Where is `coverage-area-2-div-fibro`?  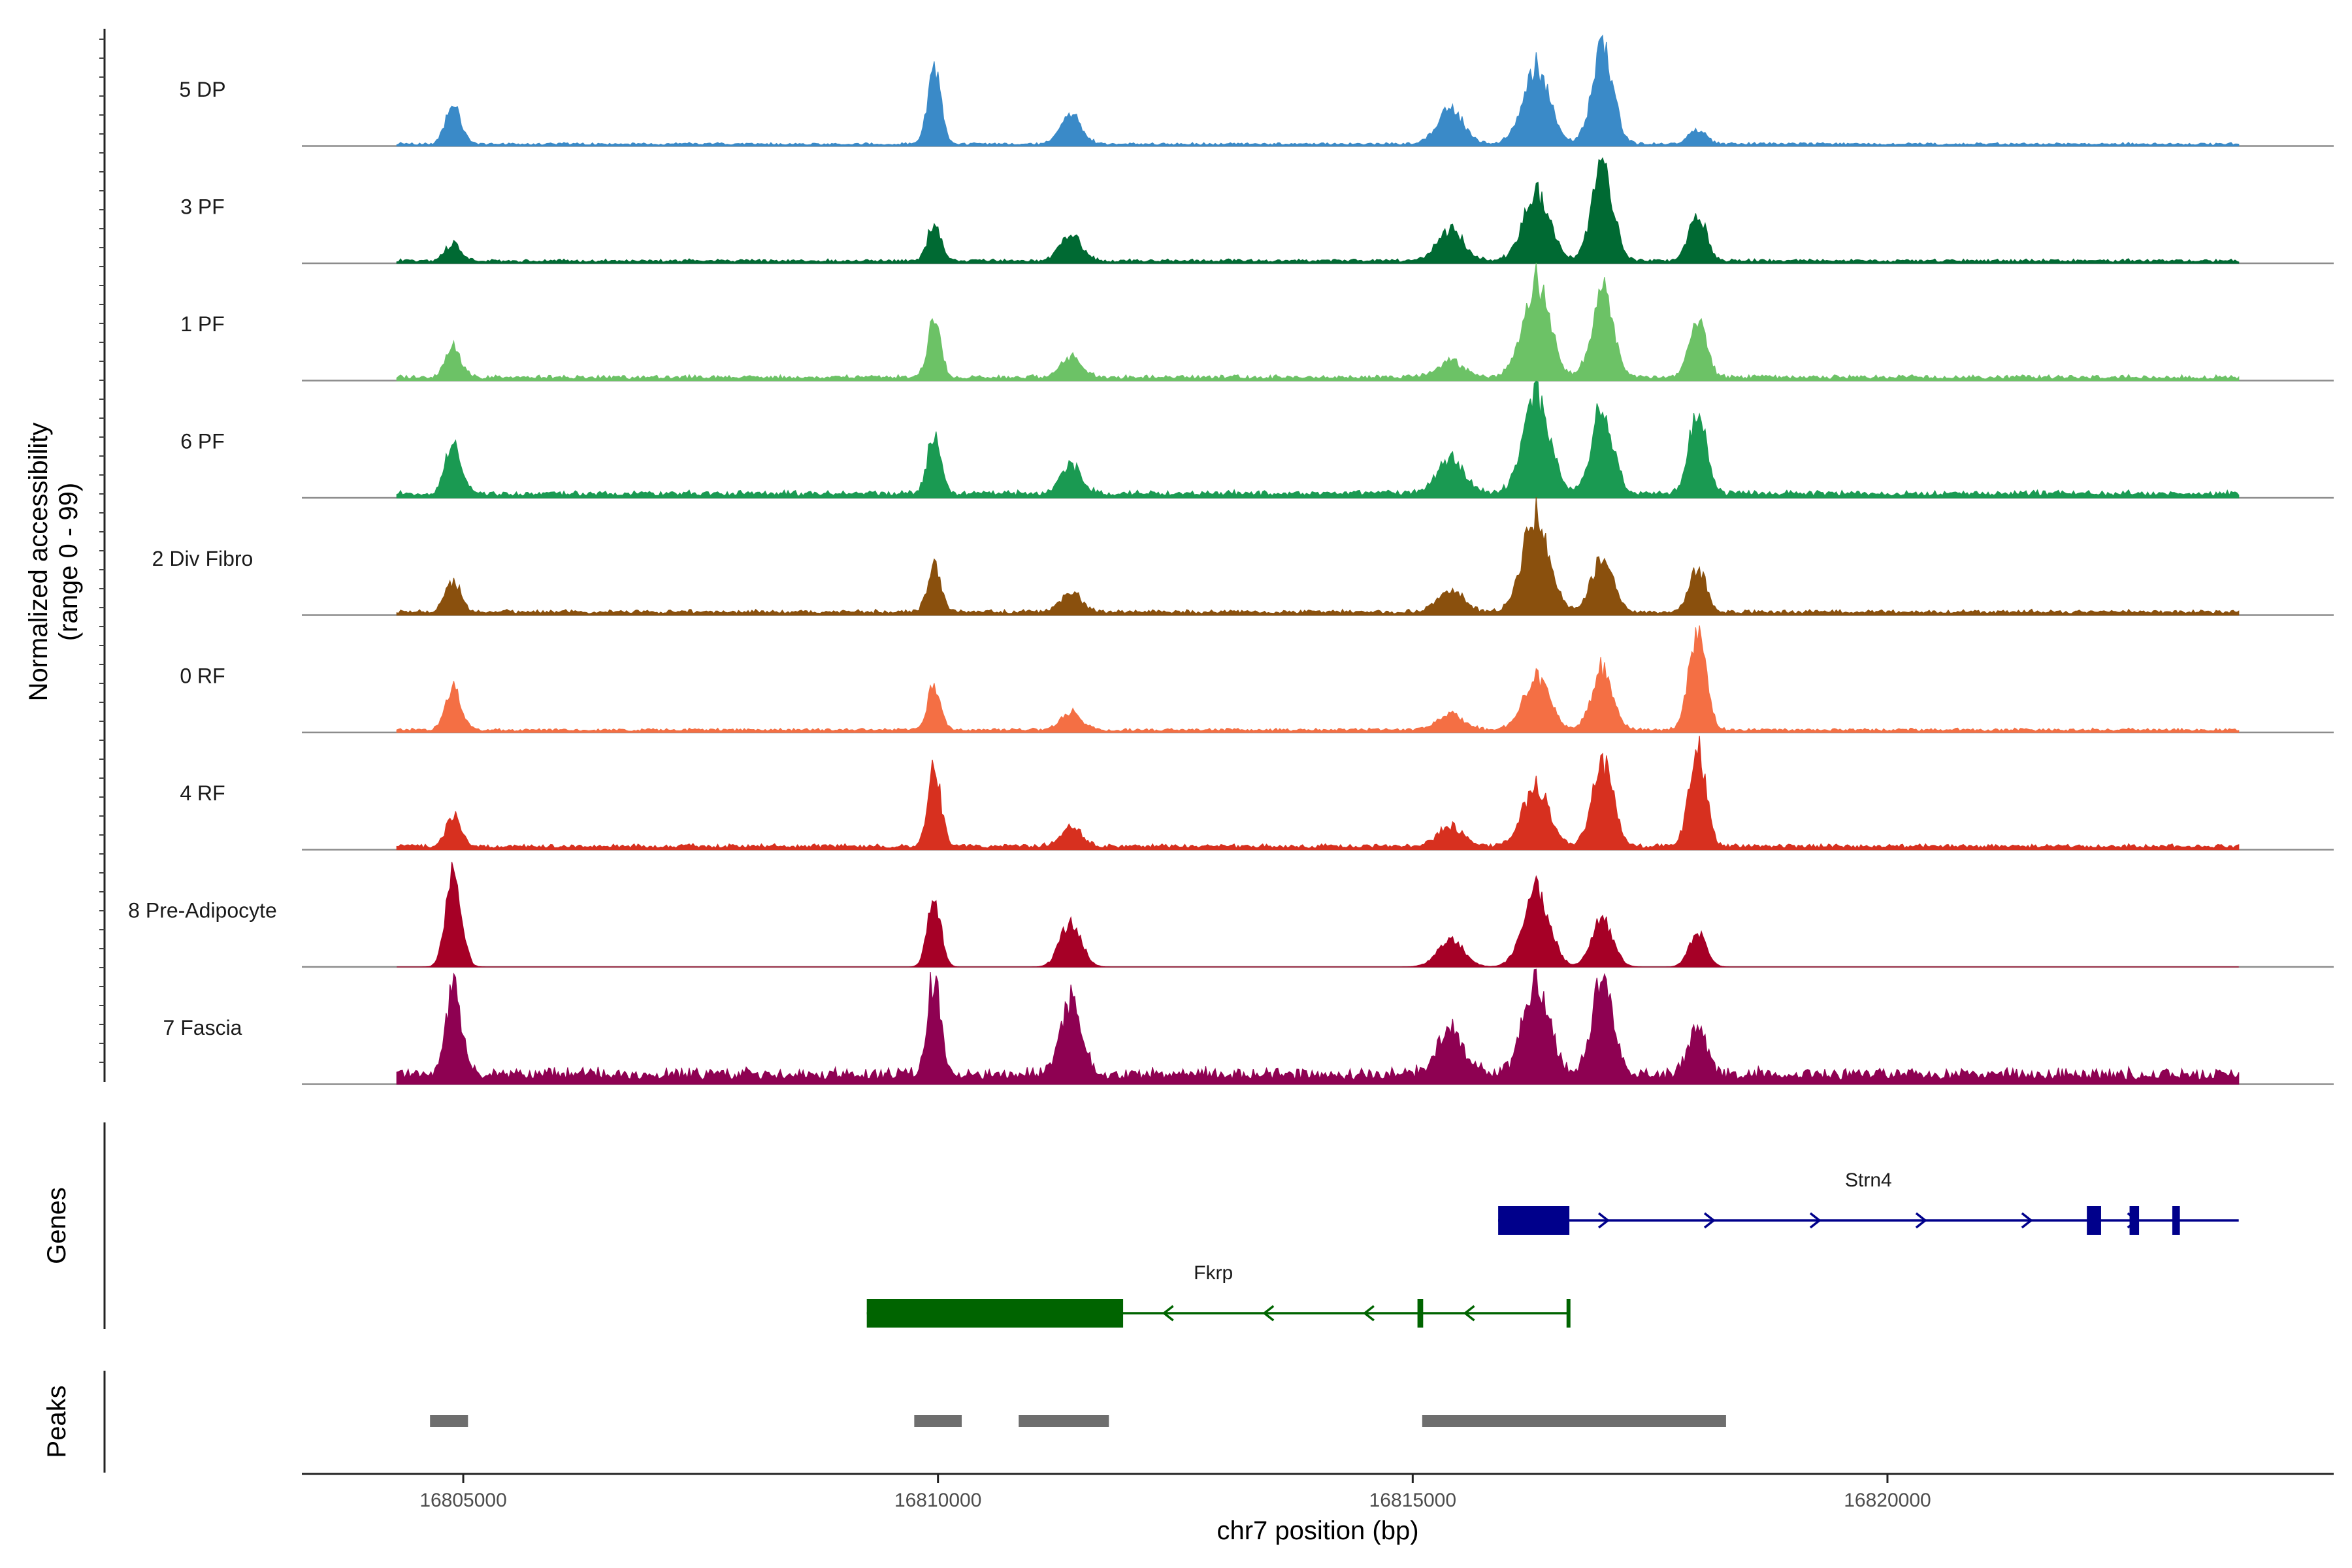
coverage-area-2-div-fibro is located at coordinates (1318, 556).